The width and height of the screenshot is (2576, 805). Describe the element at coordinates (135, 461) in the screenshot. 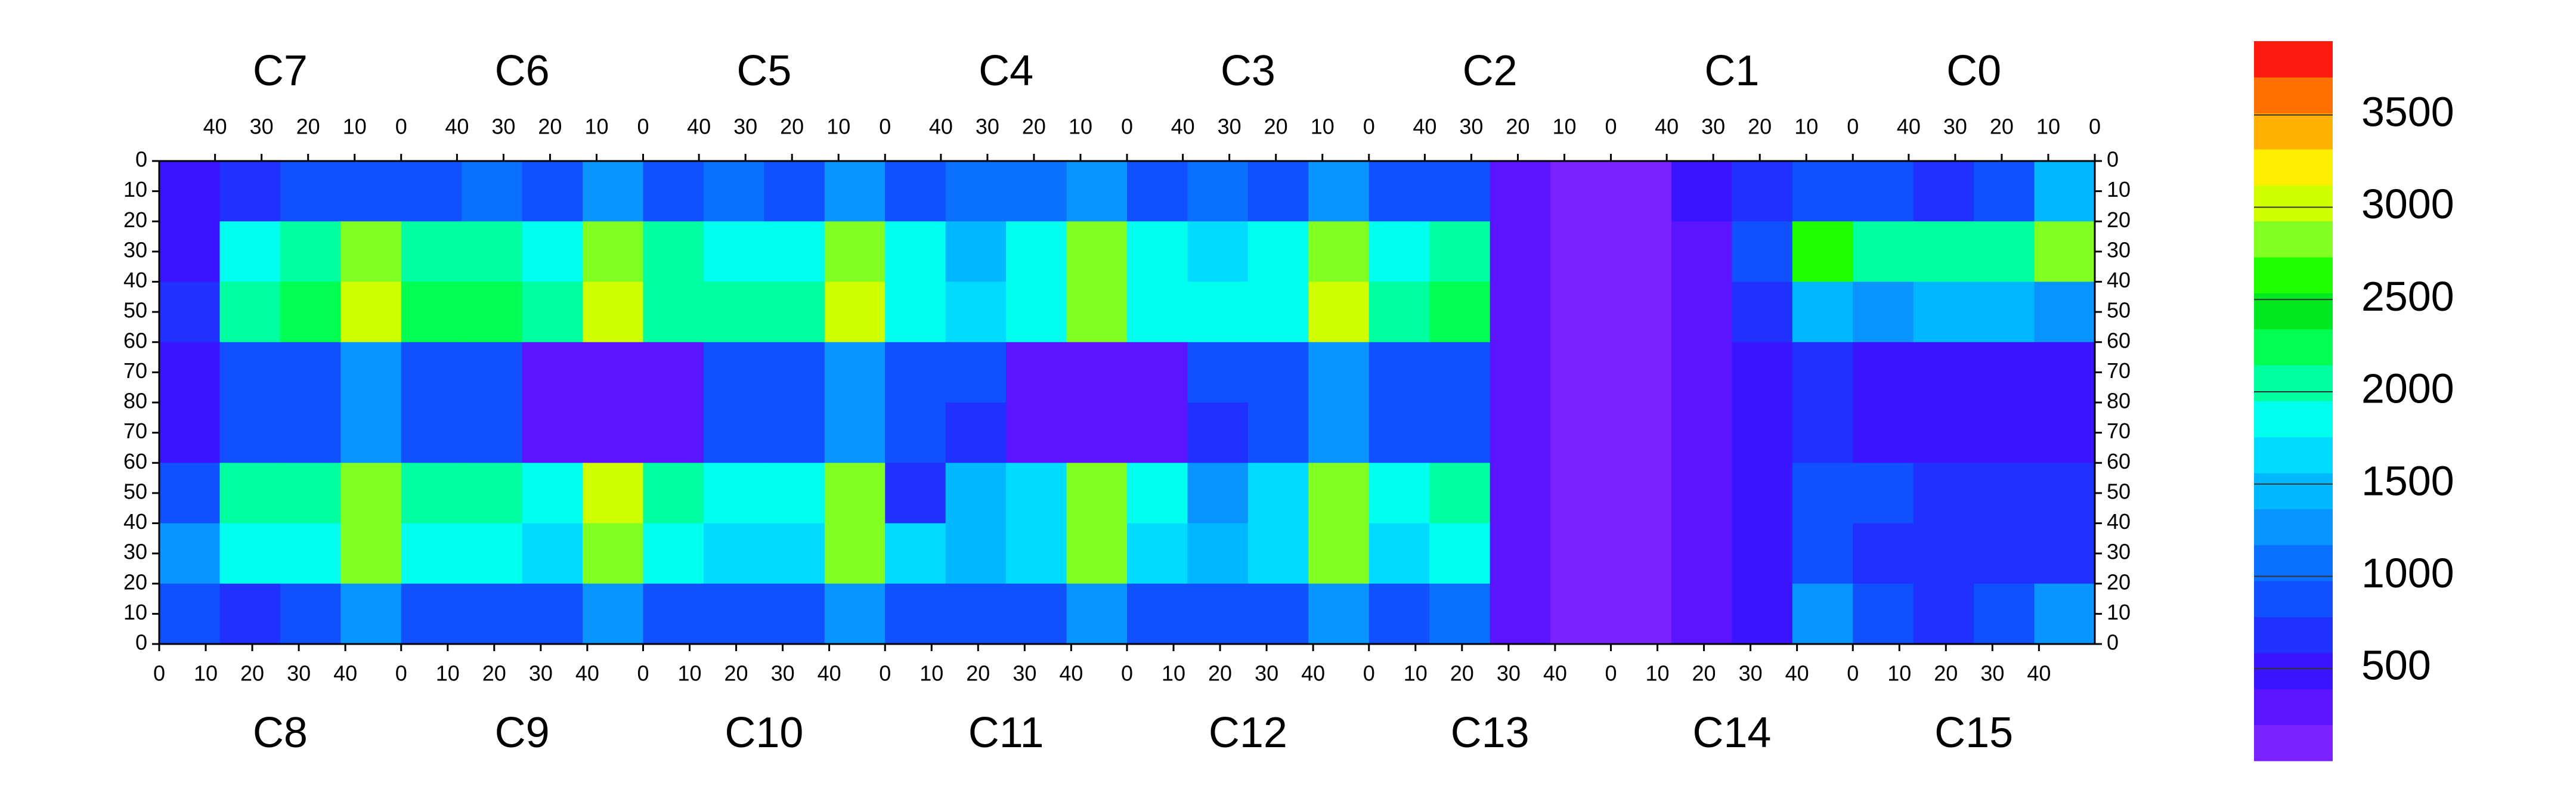

I see `y-tick-label: 60` at that location.